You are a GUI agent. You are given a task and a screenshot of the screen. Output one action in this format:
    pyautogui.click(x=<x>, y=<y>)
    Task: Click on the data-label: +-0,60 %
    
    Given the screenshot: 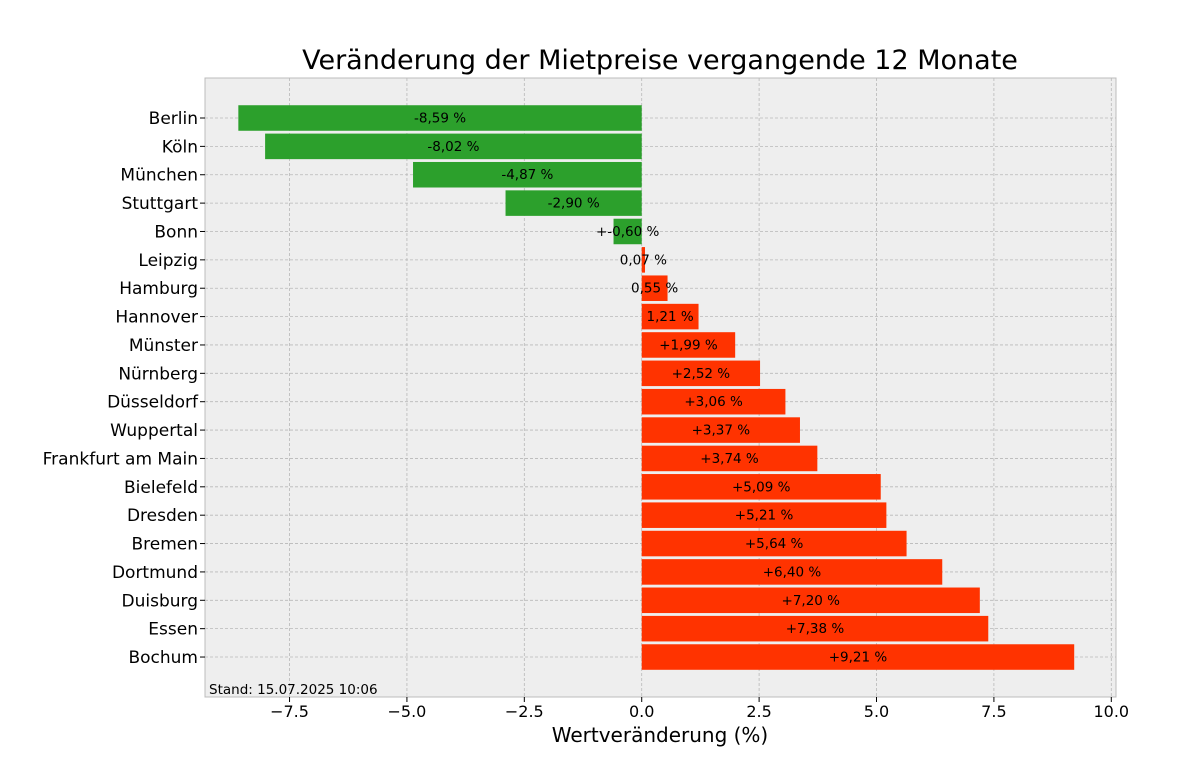 What is the action you would take?
    pyautogui.click(x=628, y=232)
    